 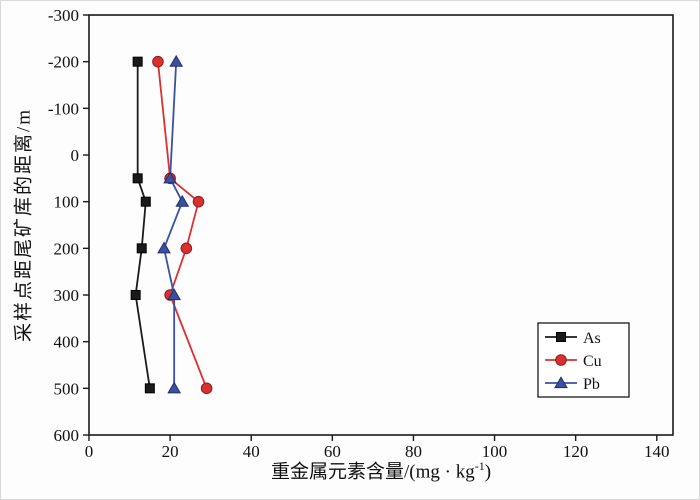 What do you see at coordinates (63, 62) in the screenshot?
I see `y-axis-tick-label: -200` at bounding box center [63, 62].